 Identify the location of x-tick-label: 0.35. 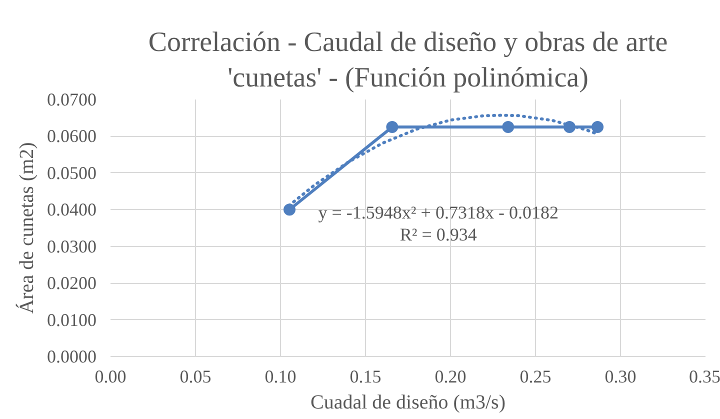
(704, 376).